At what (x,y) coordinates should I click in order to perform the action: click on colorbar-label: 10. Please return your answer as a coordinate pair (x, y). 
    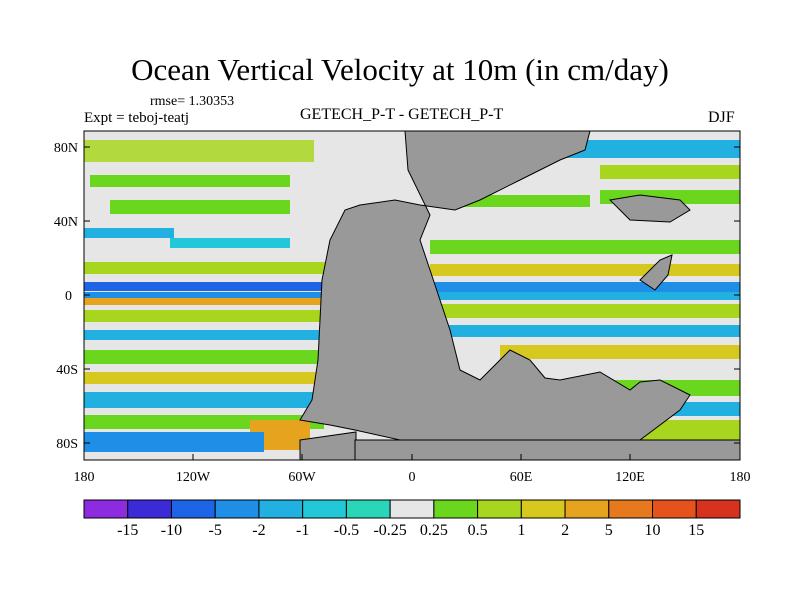
    Looking at the image, I should click on (653, 530).